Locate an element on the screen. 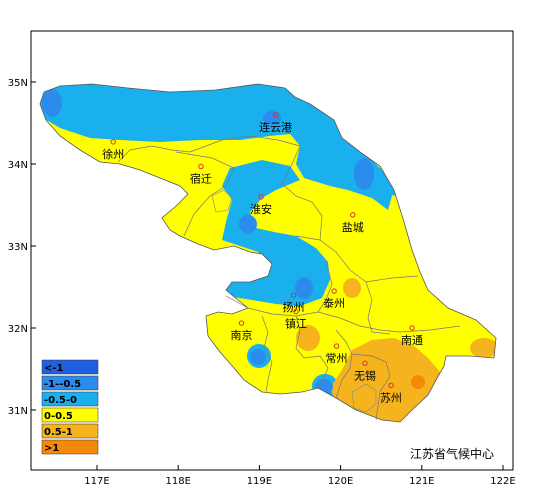 This screenshot has width=538, height=500. core-lianyungang is located at coordinates (272, 118).